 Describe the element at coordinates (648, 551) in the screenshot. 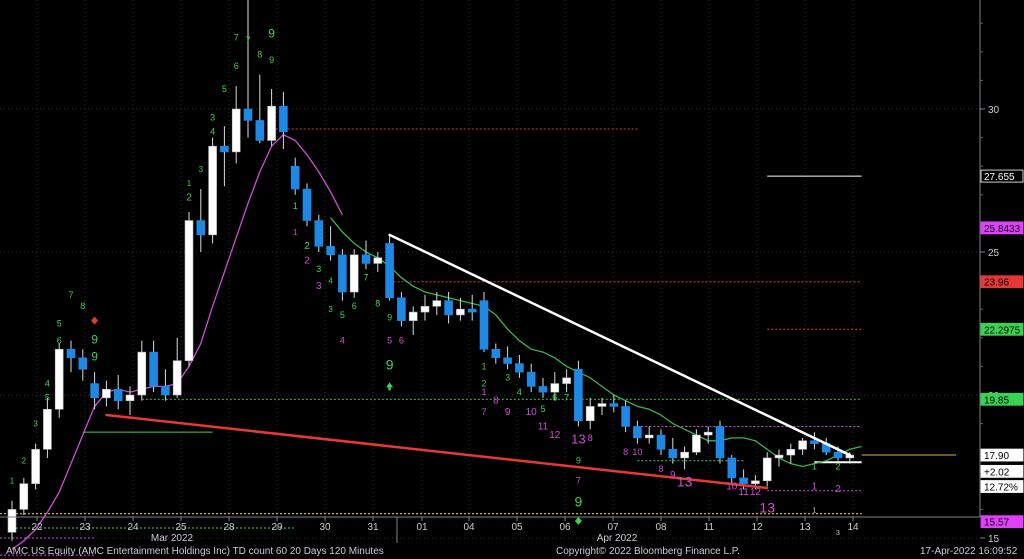

I see `copyright-notice: Copyright© 2022 Bloomberg Finance L.P.` at that location.